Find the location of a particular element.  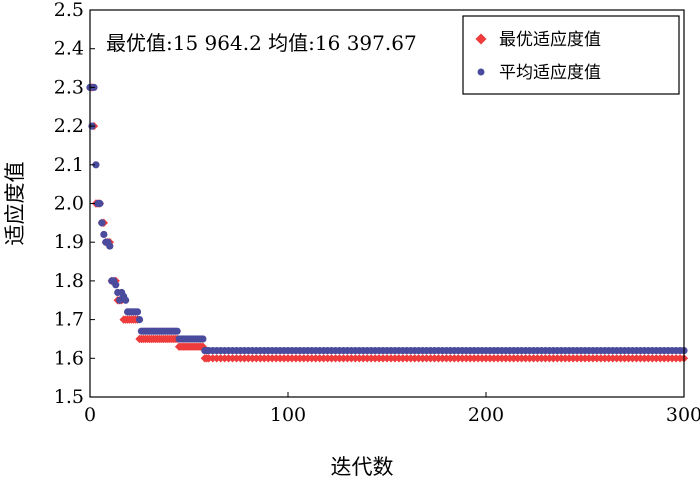

chart-annotation: 最优值:15 964.2 均值:16 397.67 is located at coordinates (261, 43).